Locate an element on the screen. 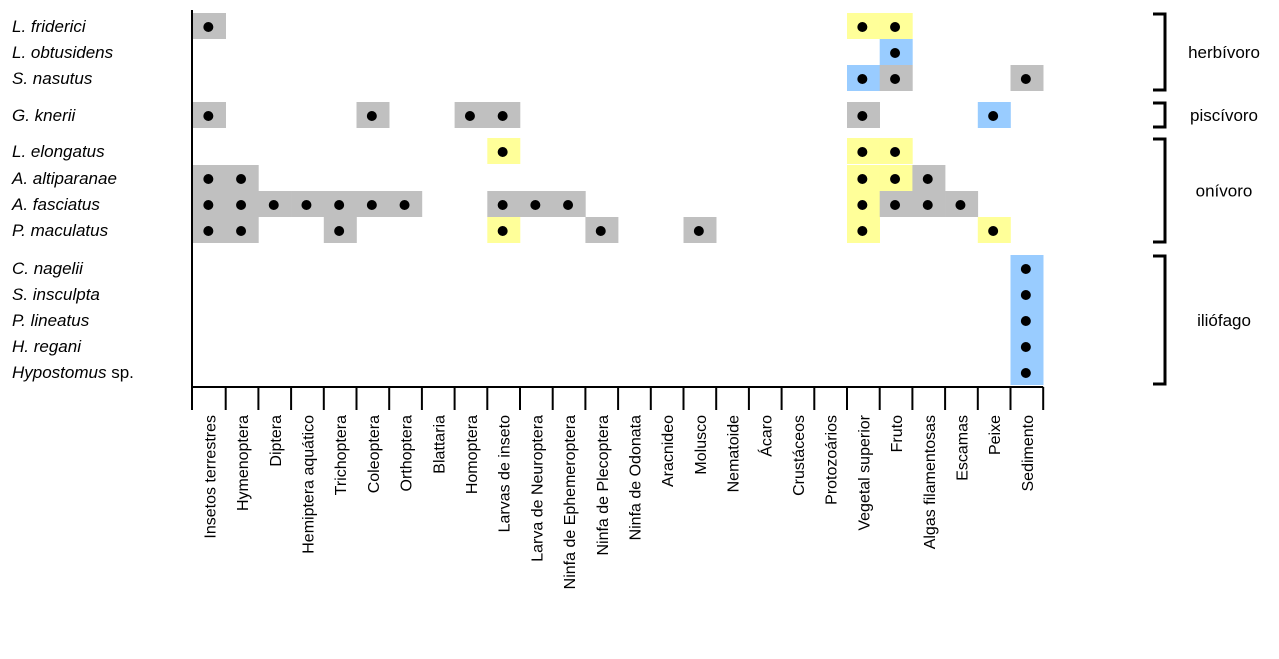 The image size is (1279, 659). food-item-label: Larvas de inseto is located at coordinates (505, 474).